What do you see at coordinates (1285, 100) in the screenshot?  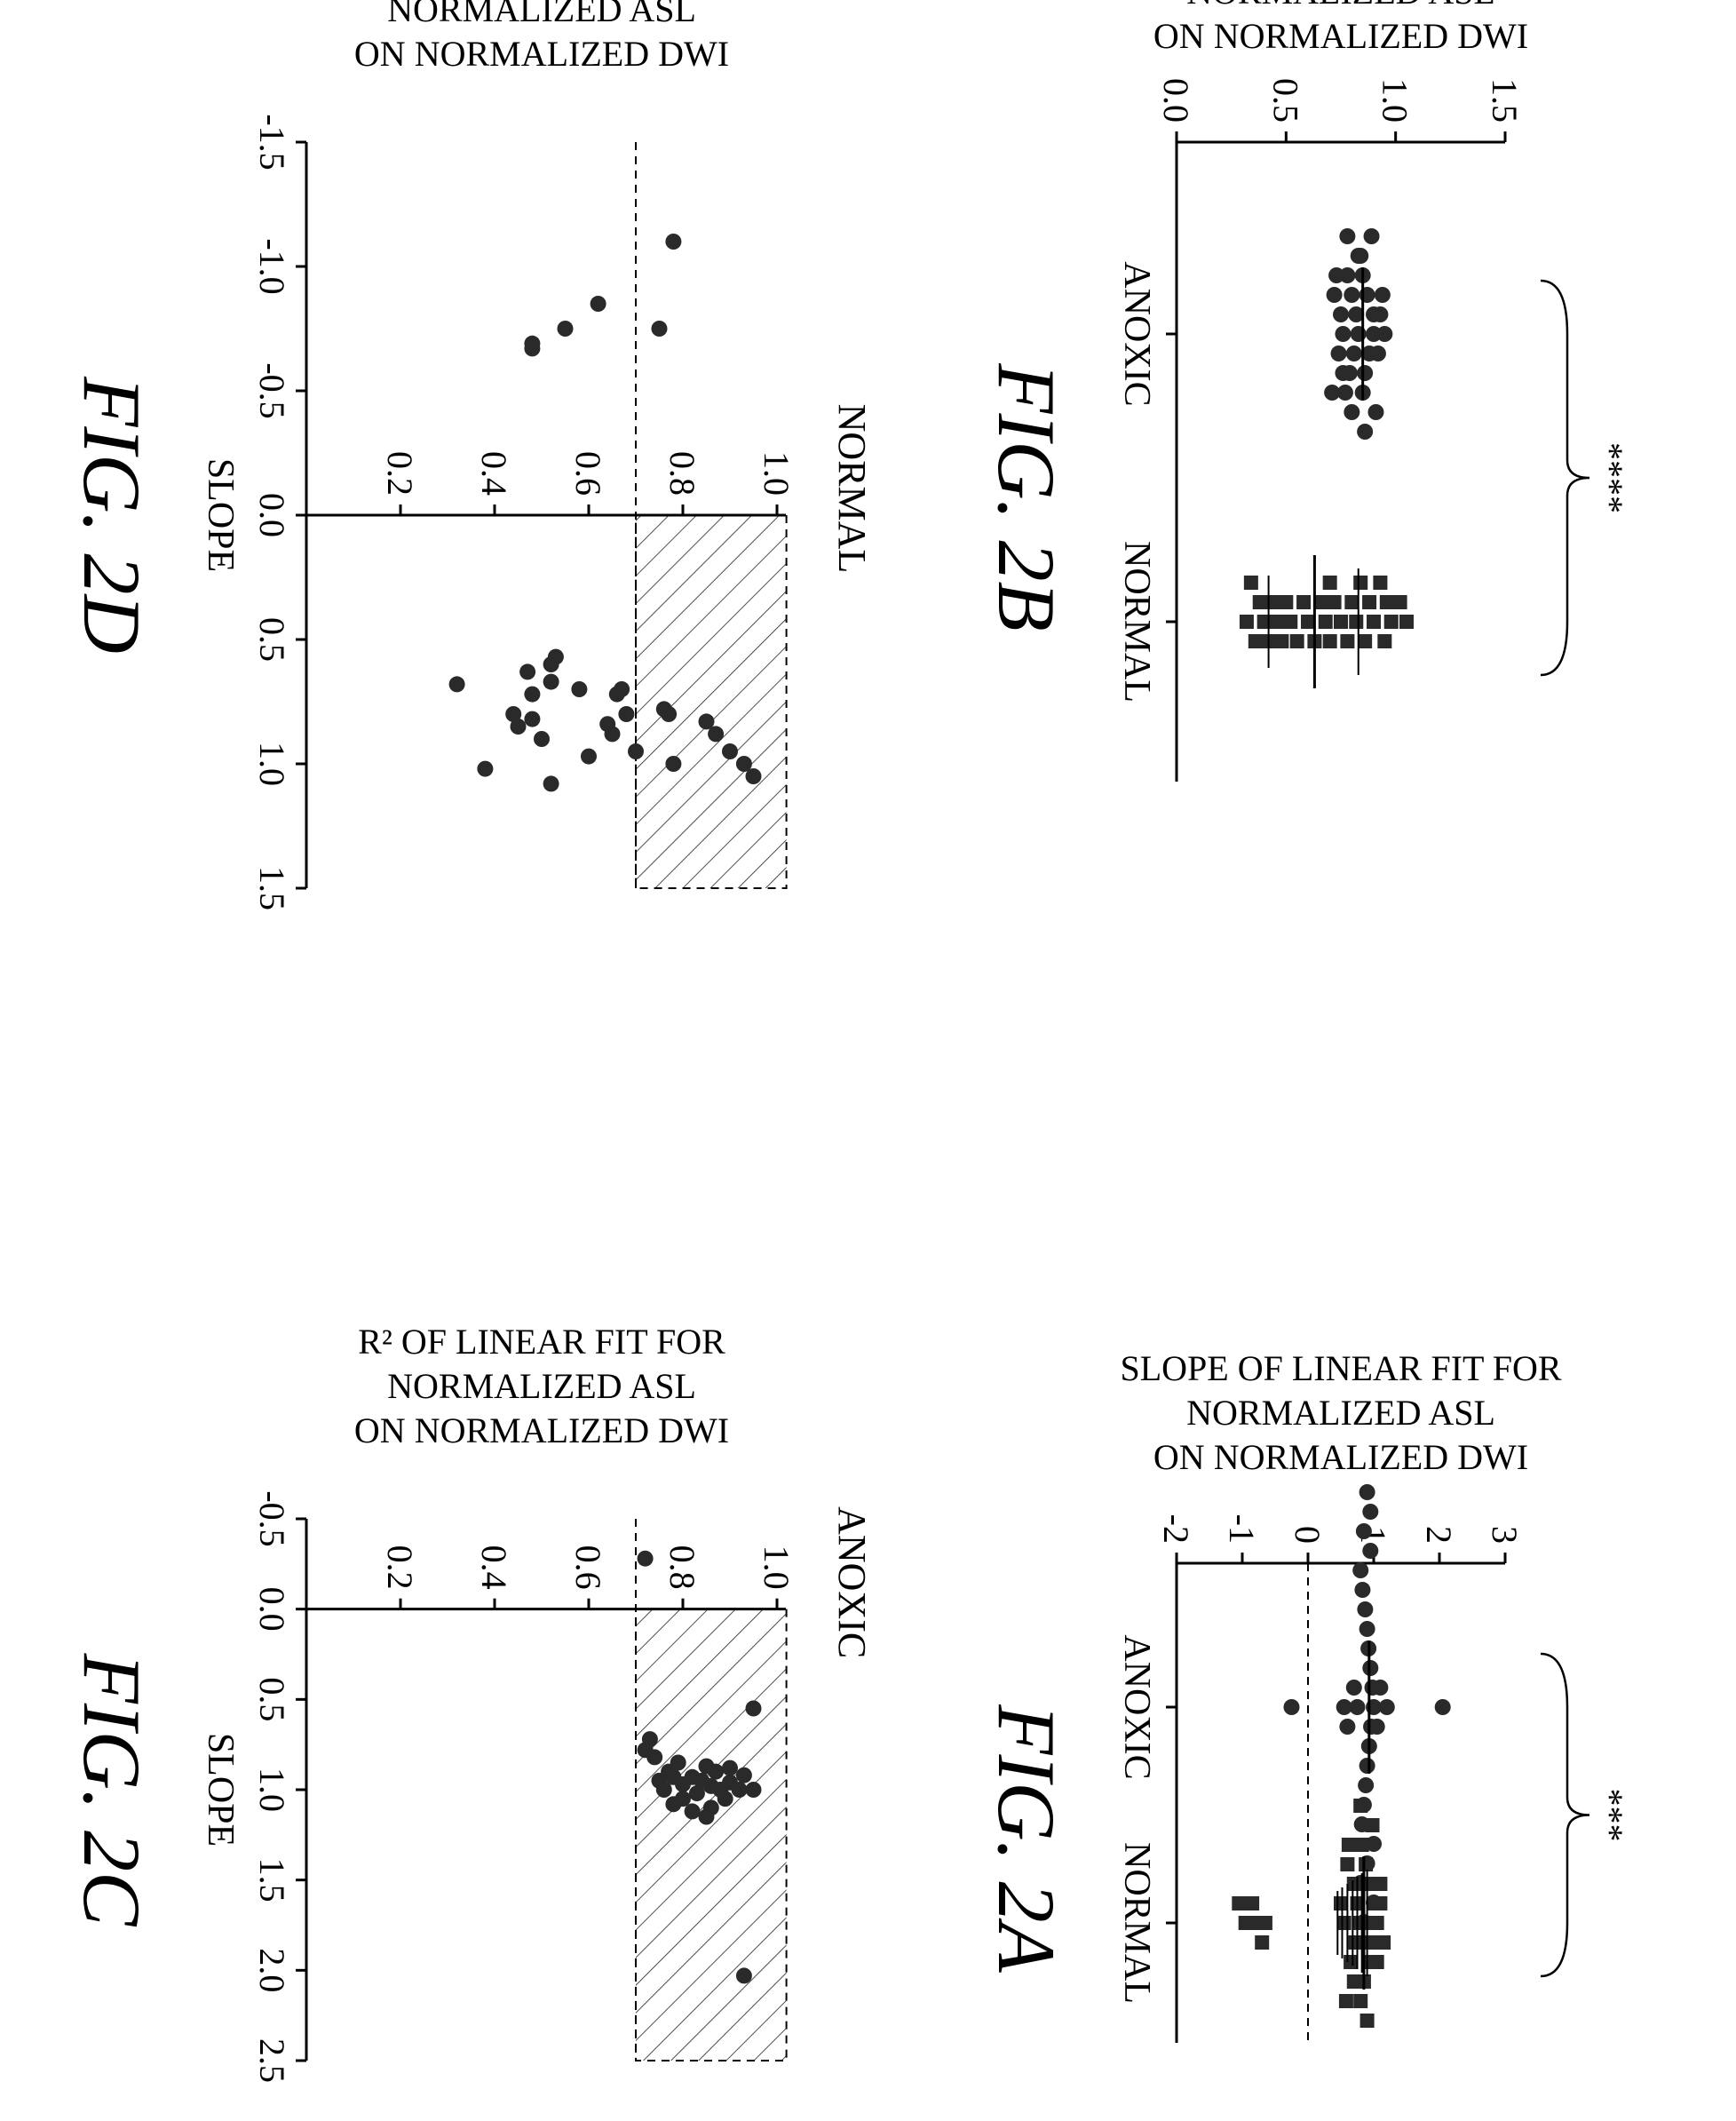 I see `y-tick-label: 0.5` at bounding box center [1285, 100].